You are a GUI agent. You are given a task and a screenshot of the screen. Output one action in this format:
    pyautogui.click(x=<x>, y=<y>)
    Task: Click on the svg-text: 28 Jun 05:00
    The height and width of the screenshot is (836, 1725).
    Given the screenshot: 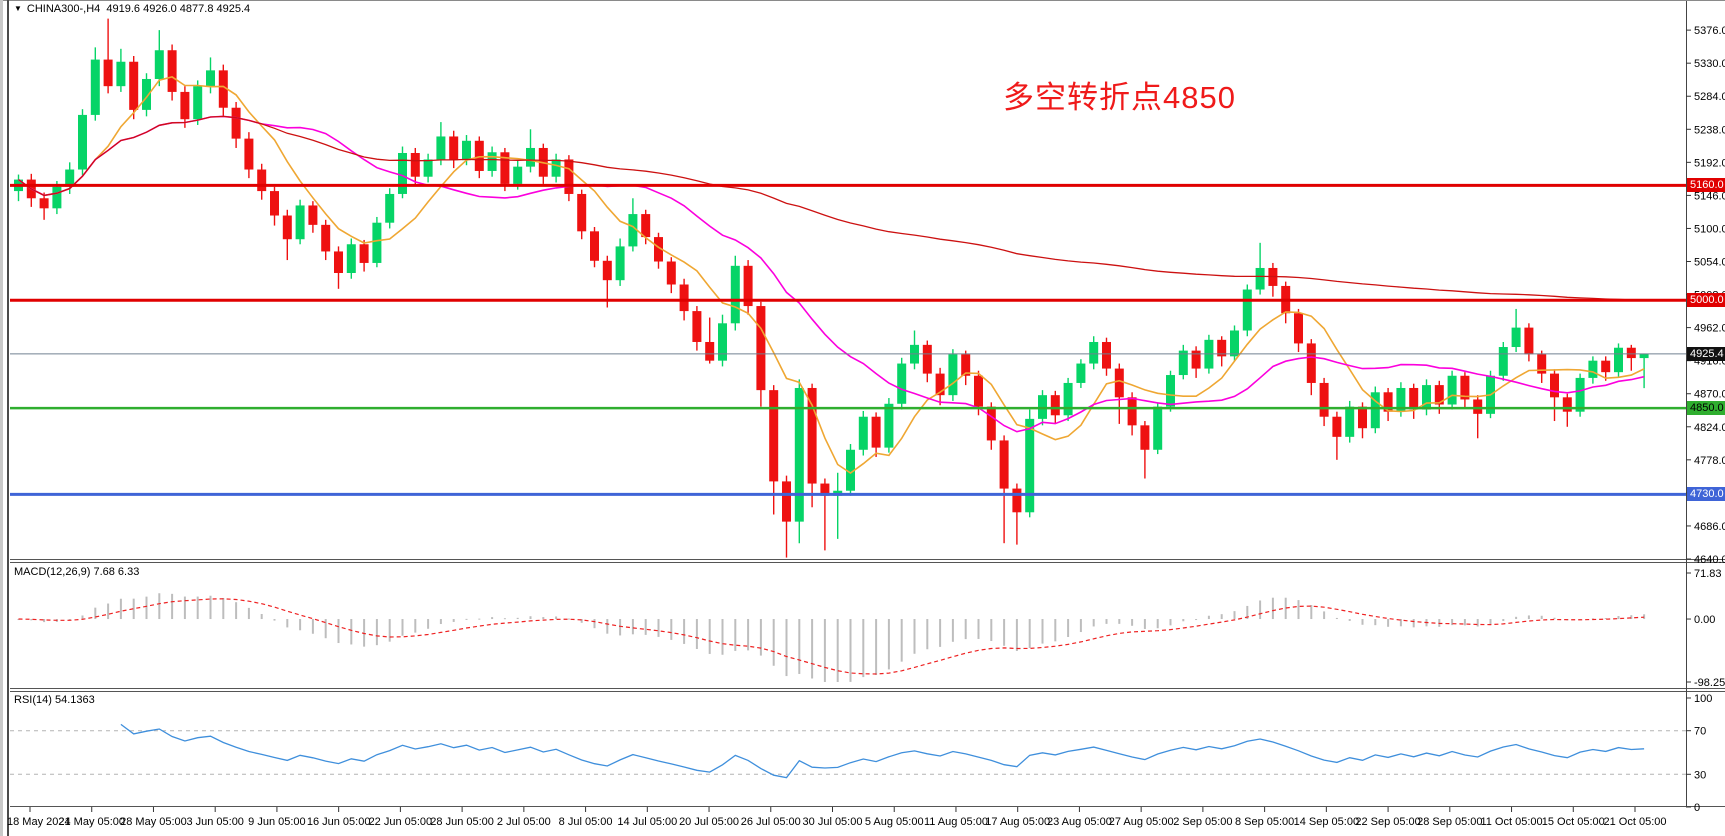 What is the action you would take?
    pyautogui.click(x=462, y=822)
    